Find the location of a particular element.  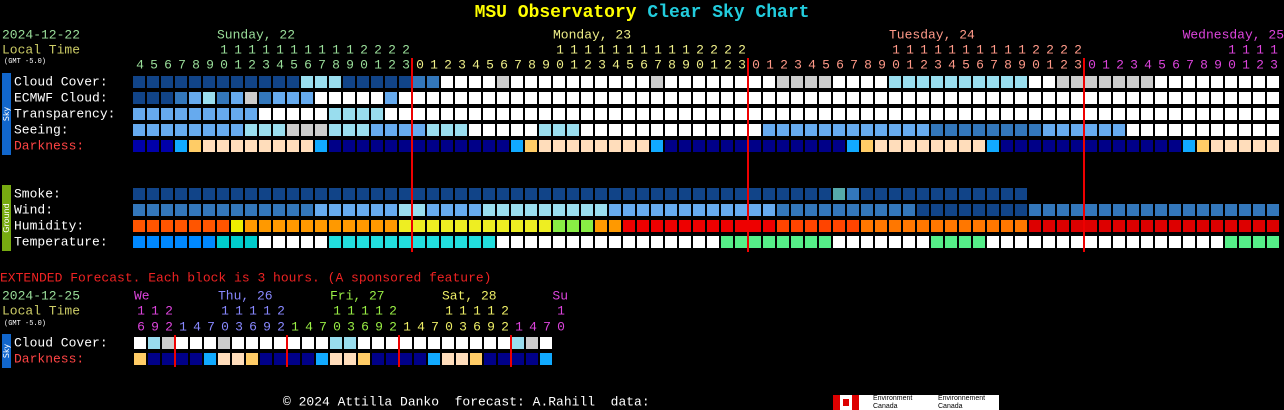

hour-tens: 11112 is located at coordinates (347, 310).